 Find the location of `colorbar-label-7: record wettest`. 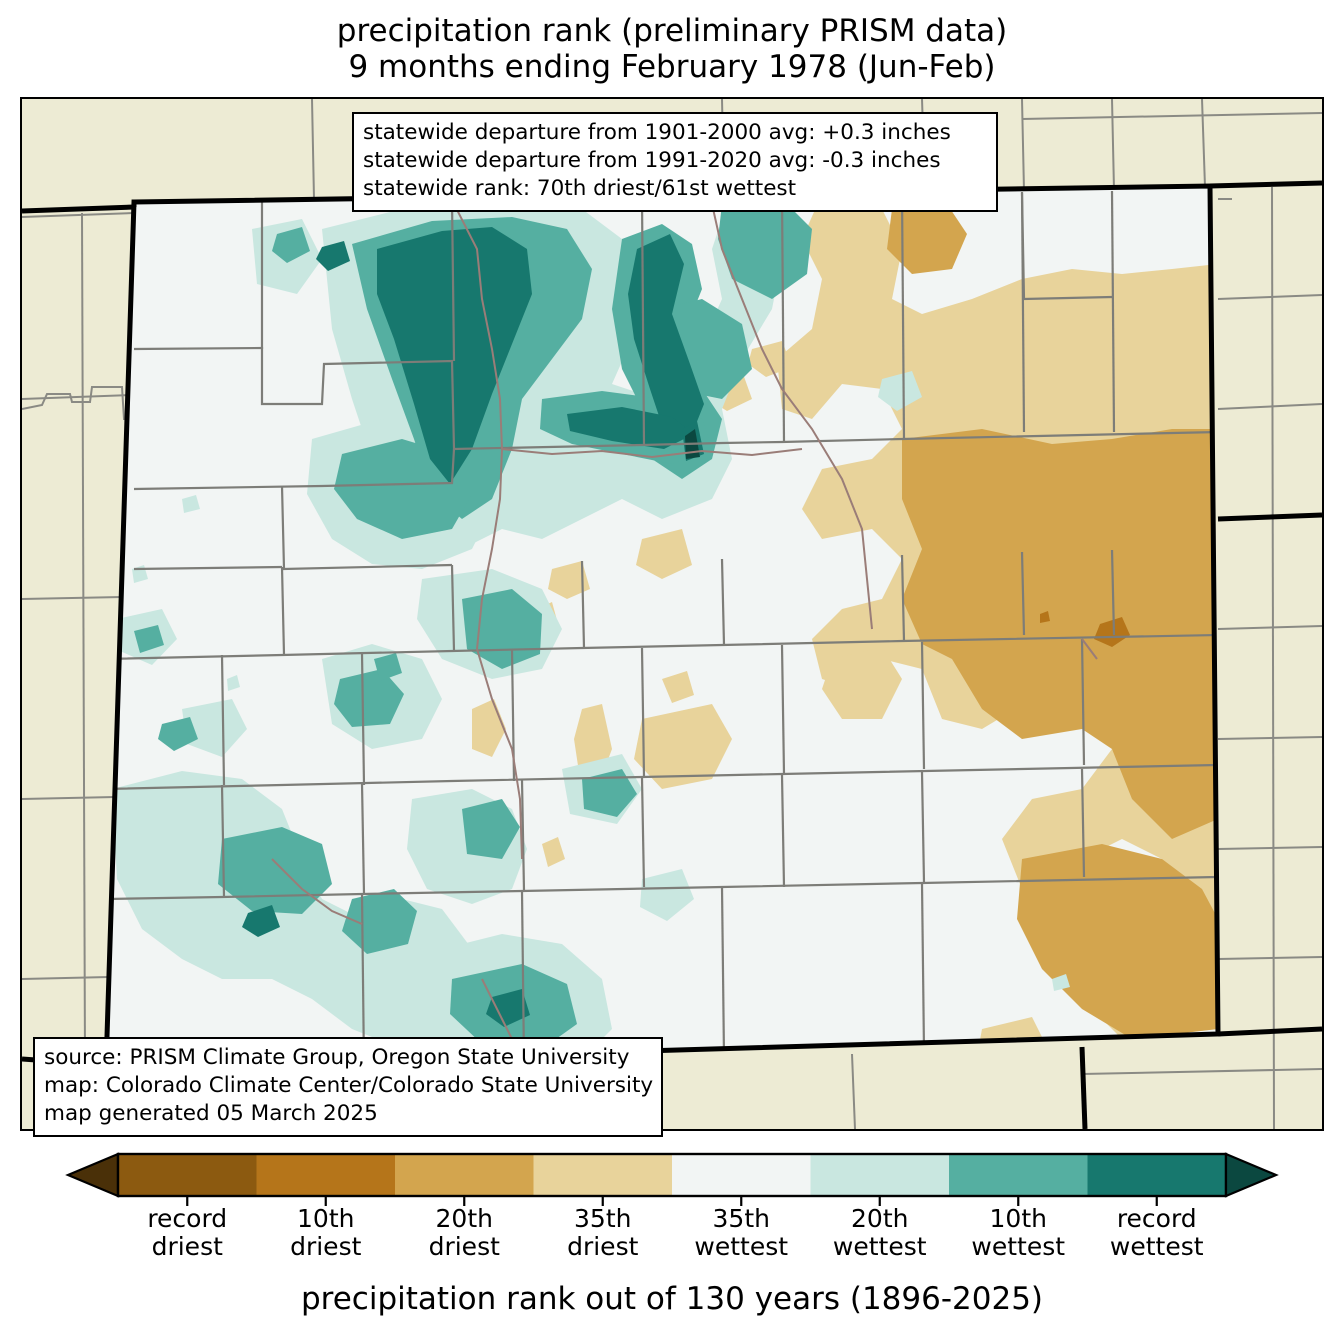

colorbar-label-7: record wettest is located at coordinates (1157, 1233).